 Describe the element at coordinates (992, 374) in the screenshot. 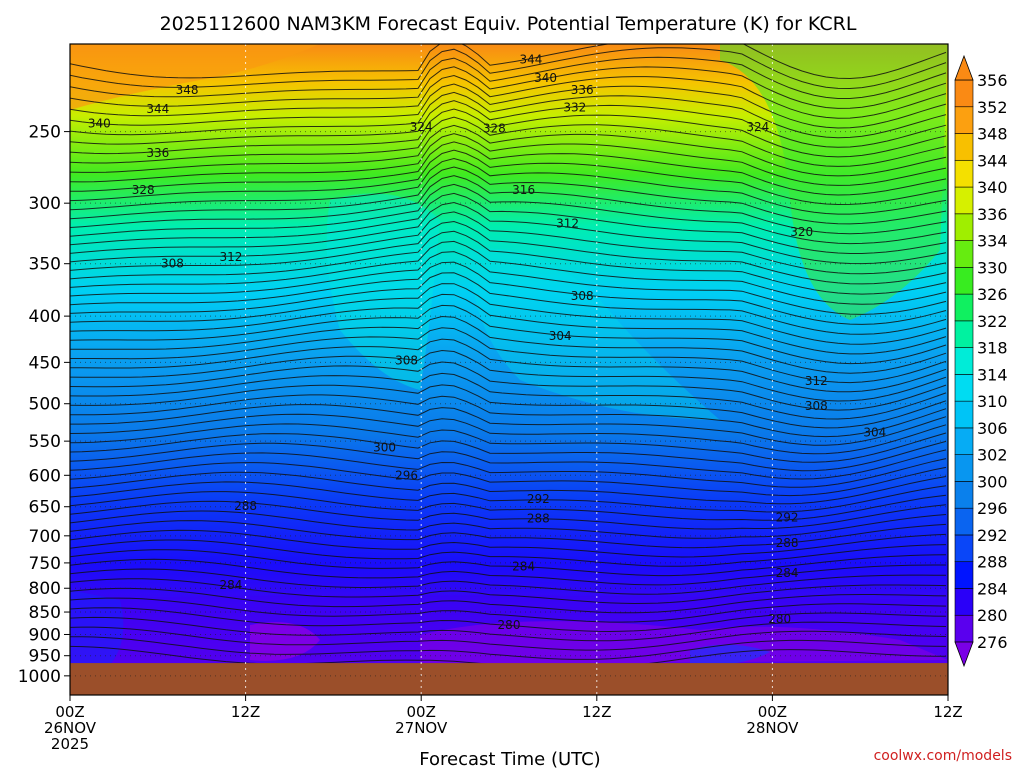

I see `colorbar-label-314: 314` at that location.